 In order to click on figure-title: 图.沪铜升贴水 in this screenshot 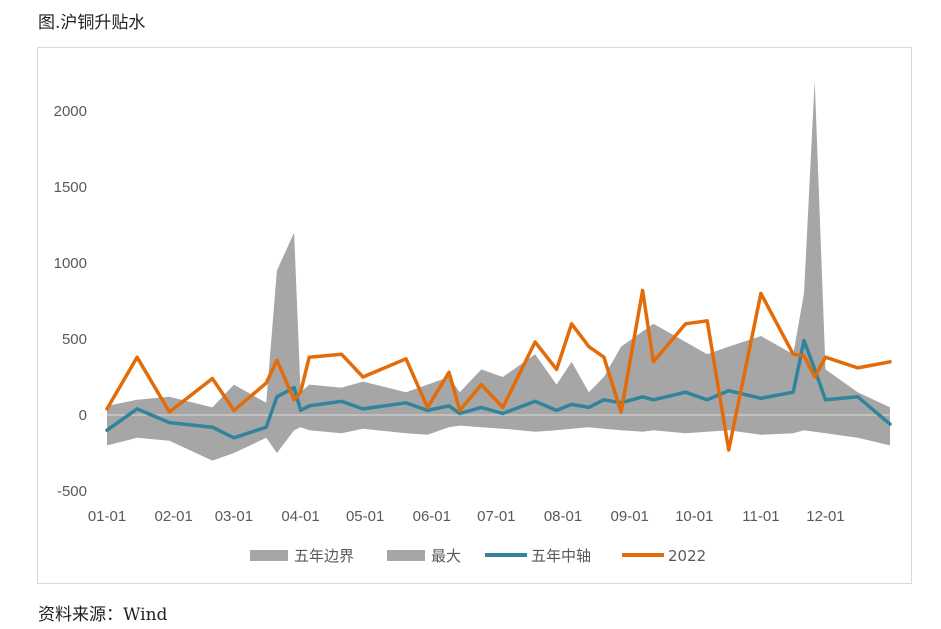, I will do `click(92, 23)`.